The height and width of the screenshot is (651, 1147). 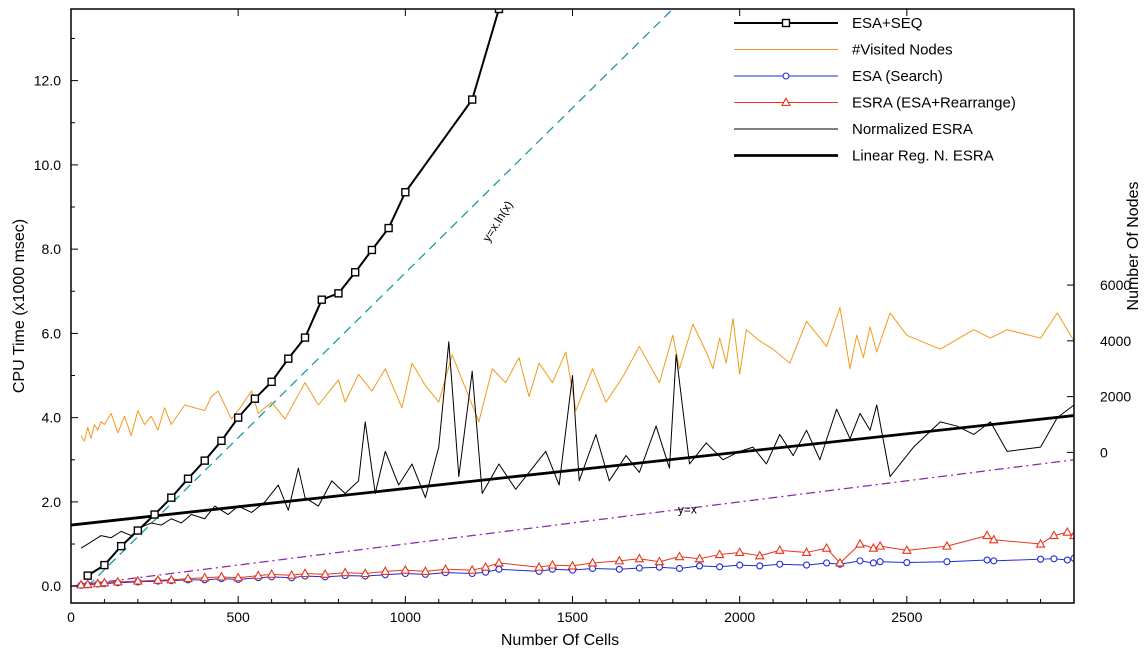 I want to click on y2-tick-label: 4000, so click(x=1115, y=341).